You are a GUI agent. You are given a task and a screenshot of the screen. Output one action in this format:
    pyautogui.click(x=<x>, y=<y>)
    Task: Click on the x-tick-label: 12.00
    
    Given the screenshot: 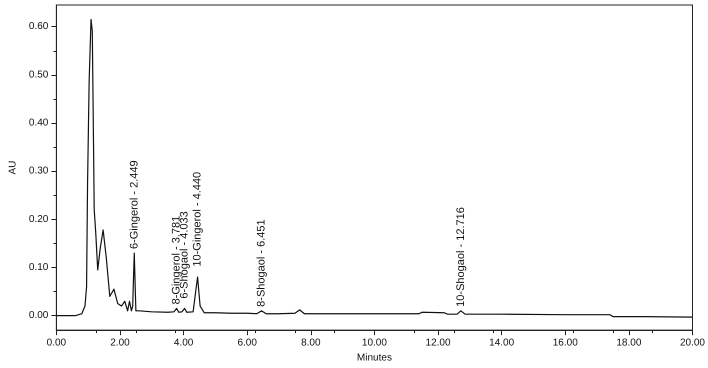 What is the action you would take?
    pyautogui.click(x=438, y=343)
    